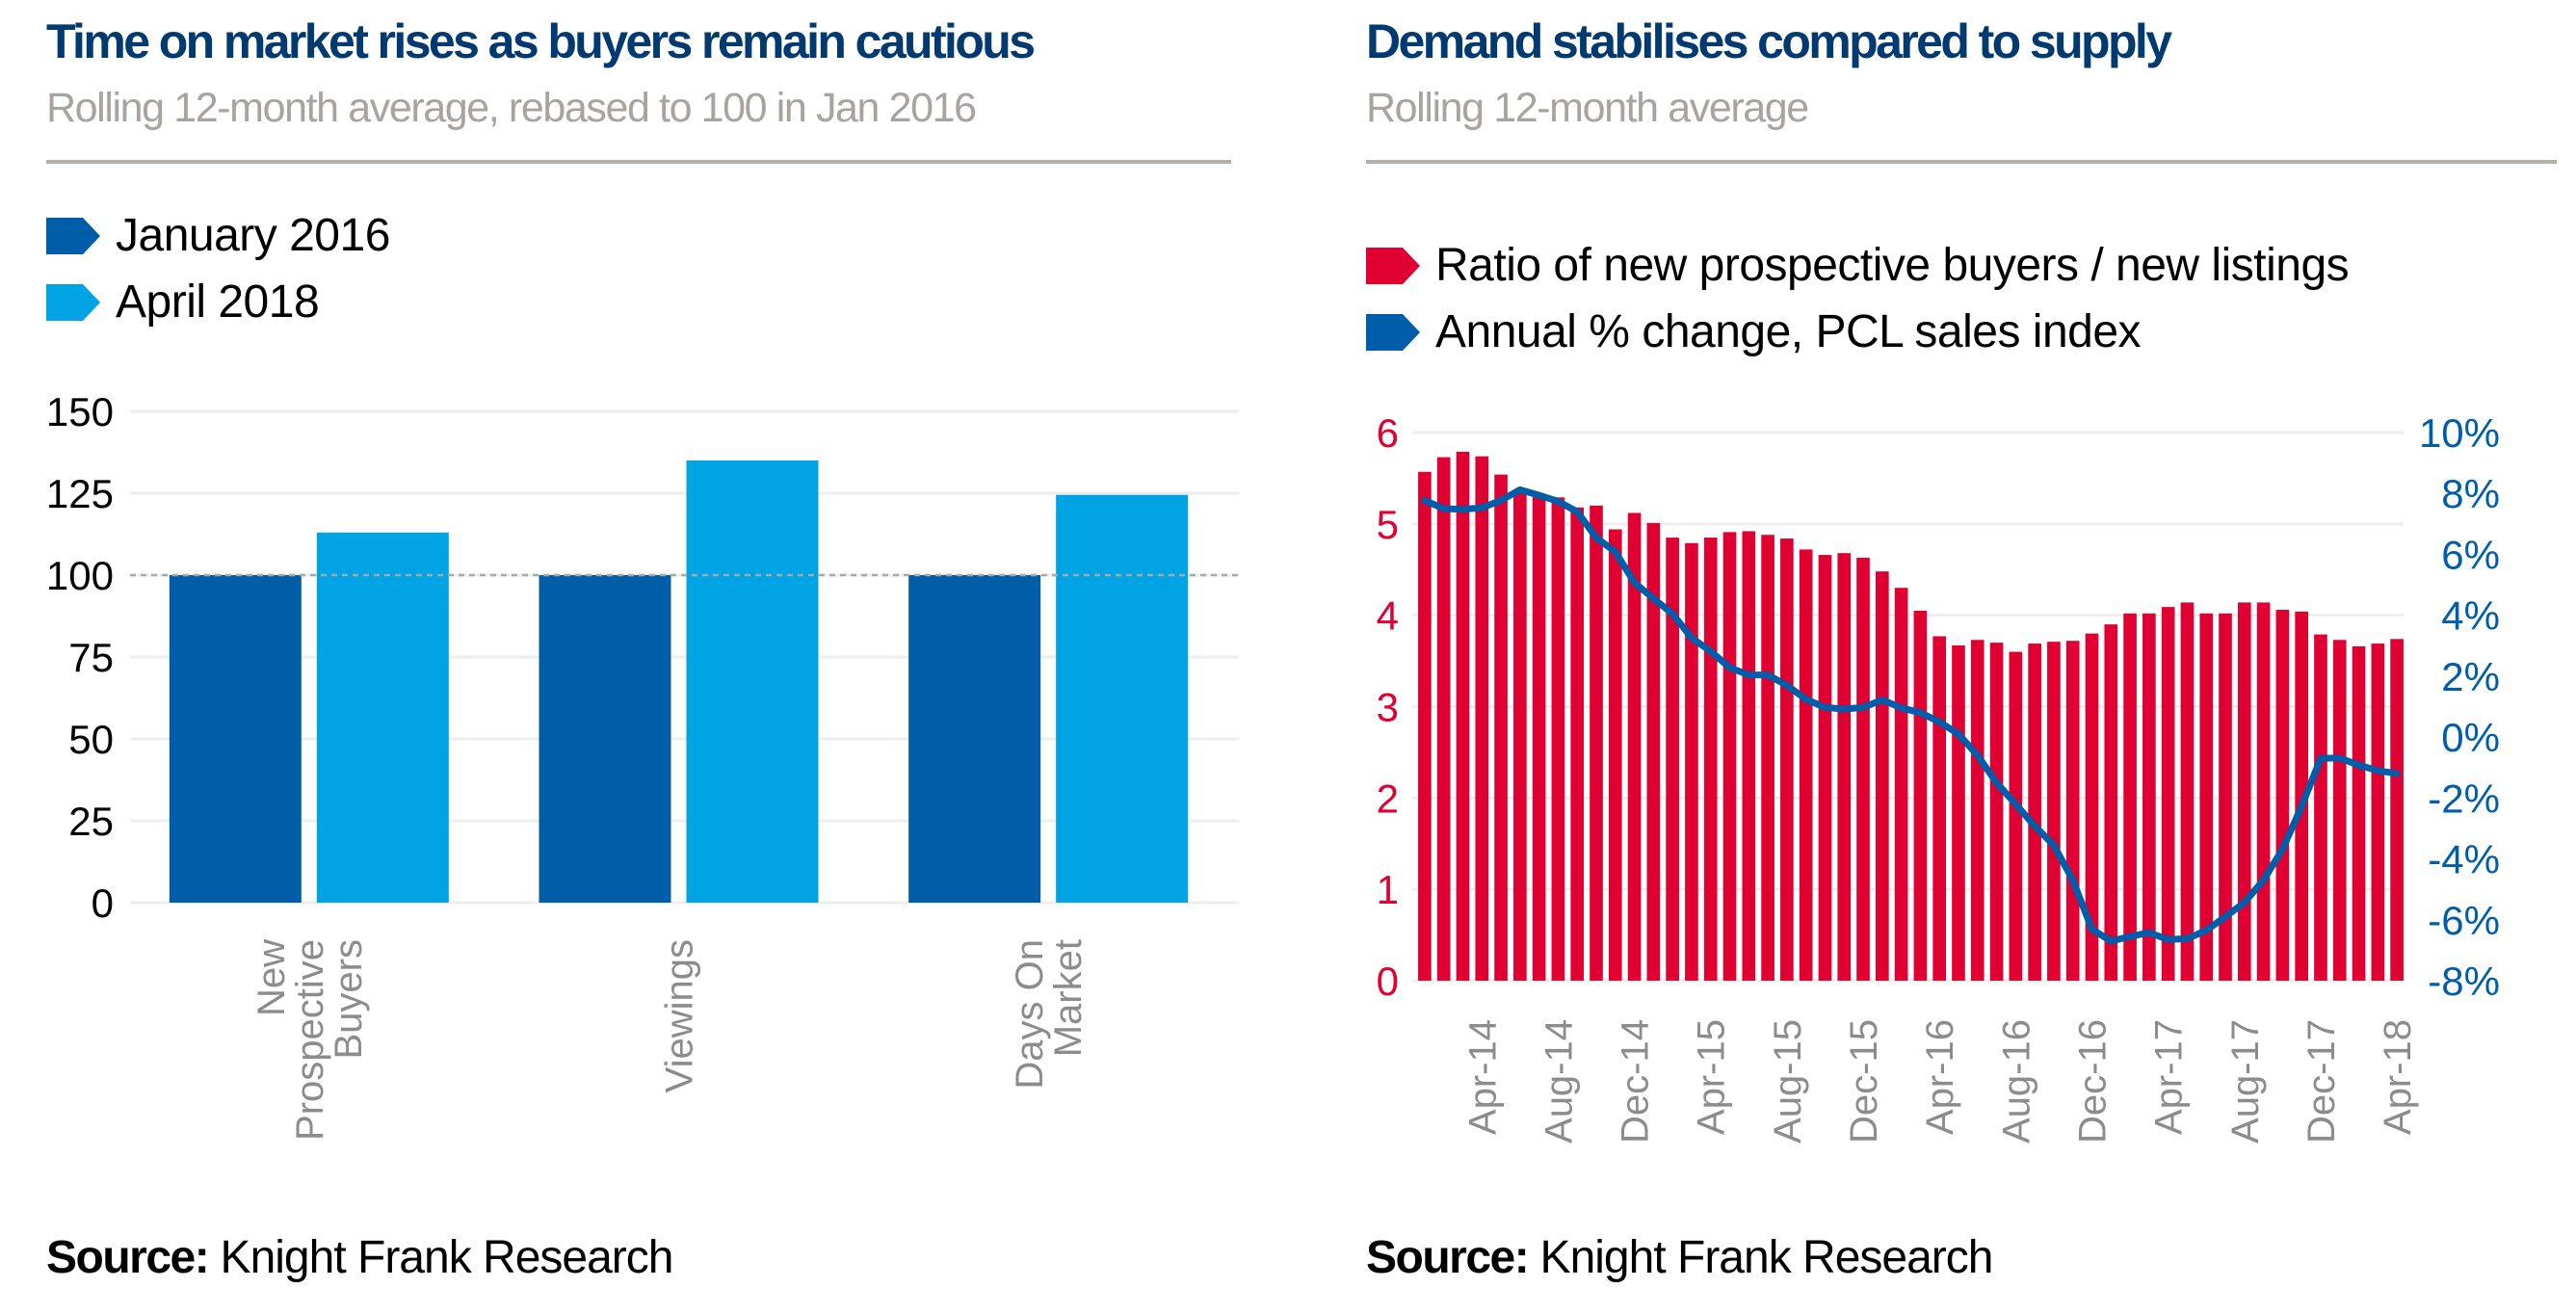  What do you see at coordinates (1587, 108) in the screenshot?
I see `right-chart-subtitle: Rolling 12-month average` at bounding box center [1587, 108].